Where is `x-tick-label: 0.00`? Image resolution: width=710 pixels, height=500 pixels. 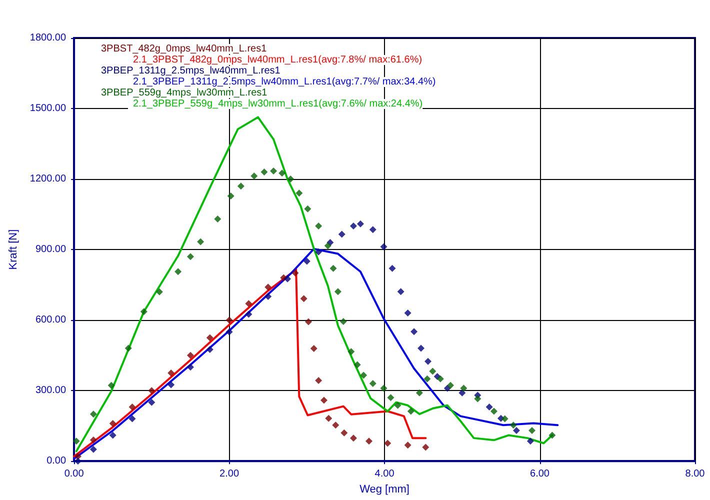
x-tick-label: 0.00 is located at coordinates (74, 474).